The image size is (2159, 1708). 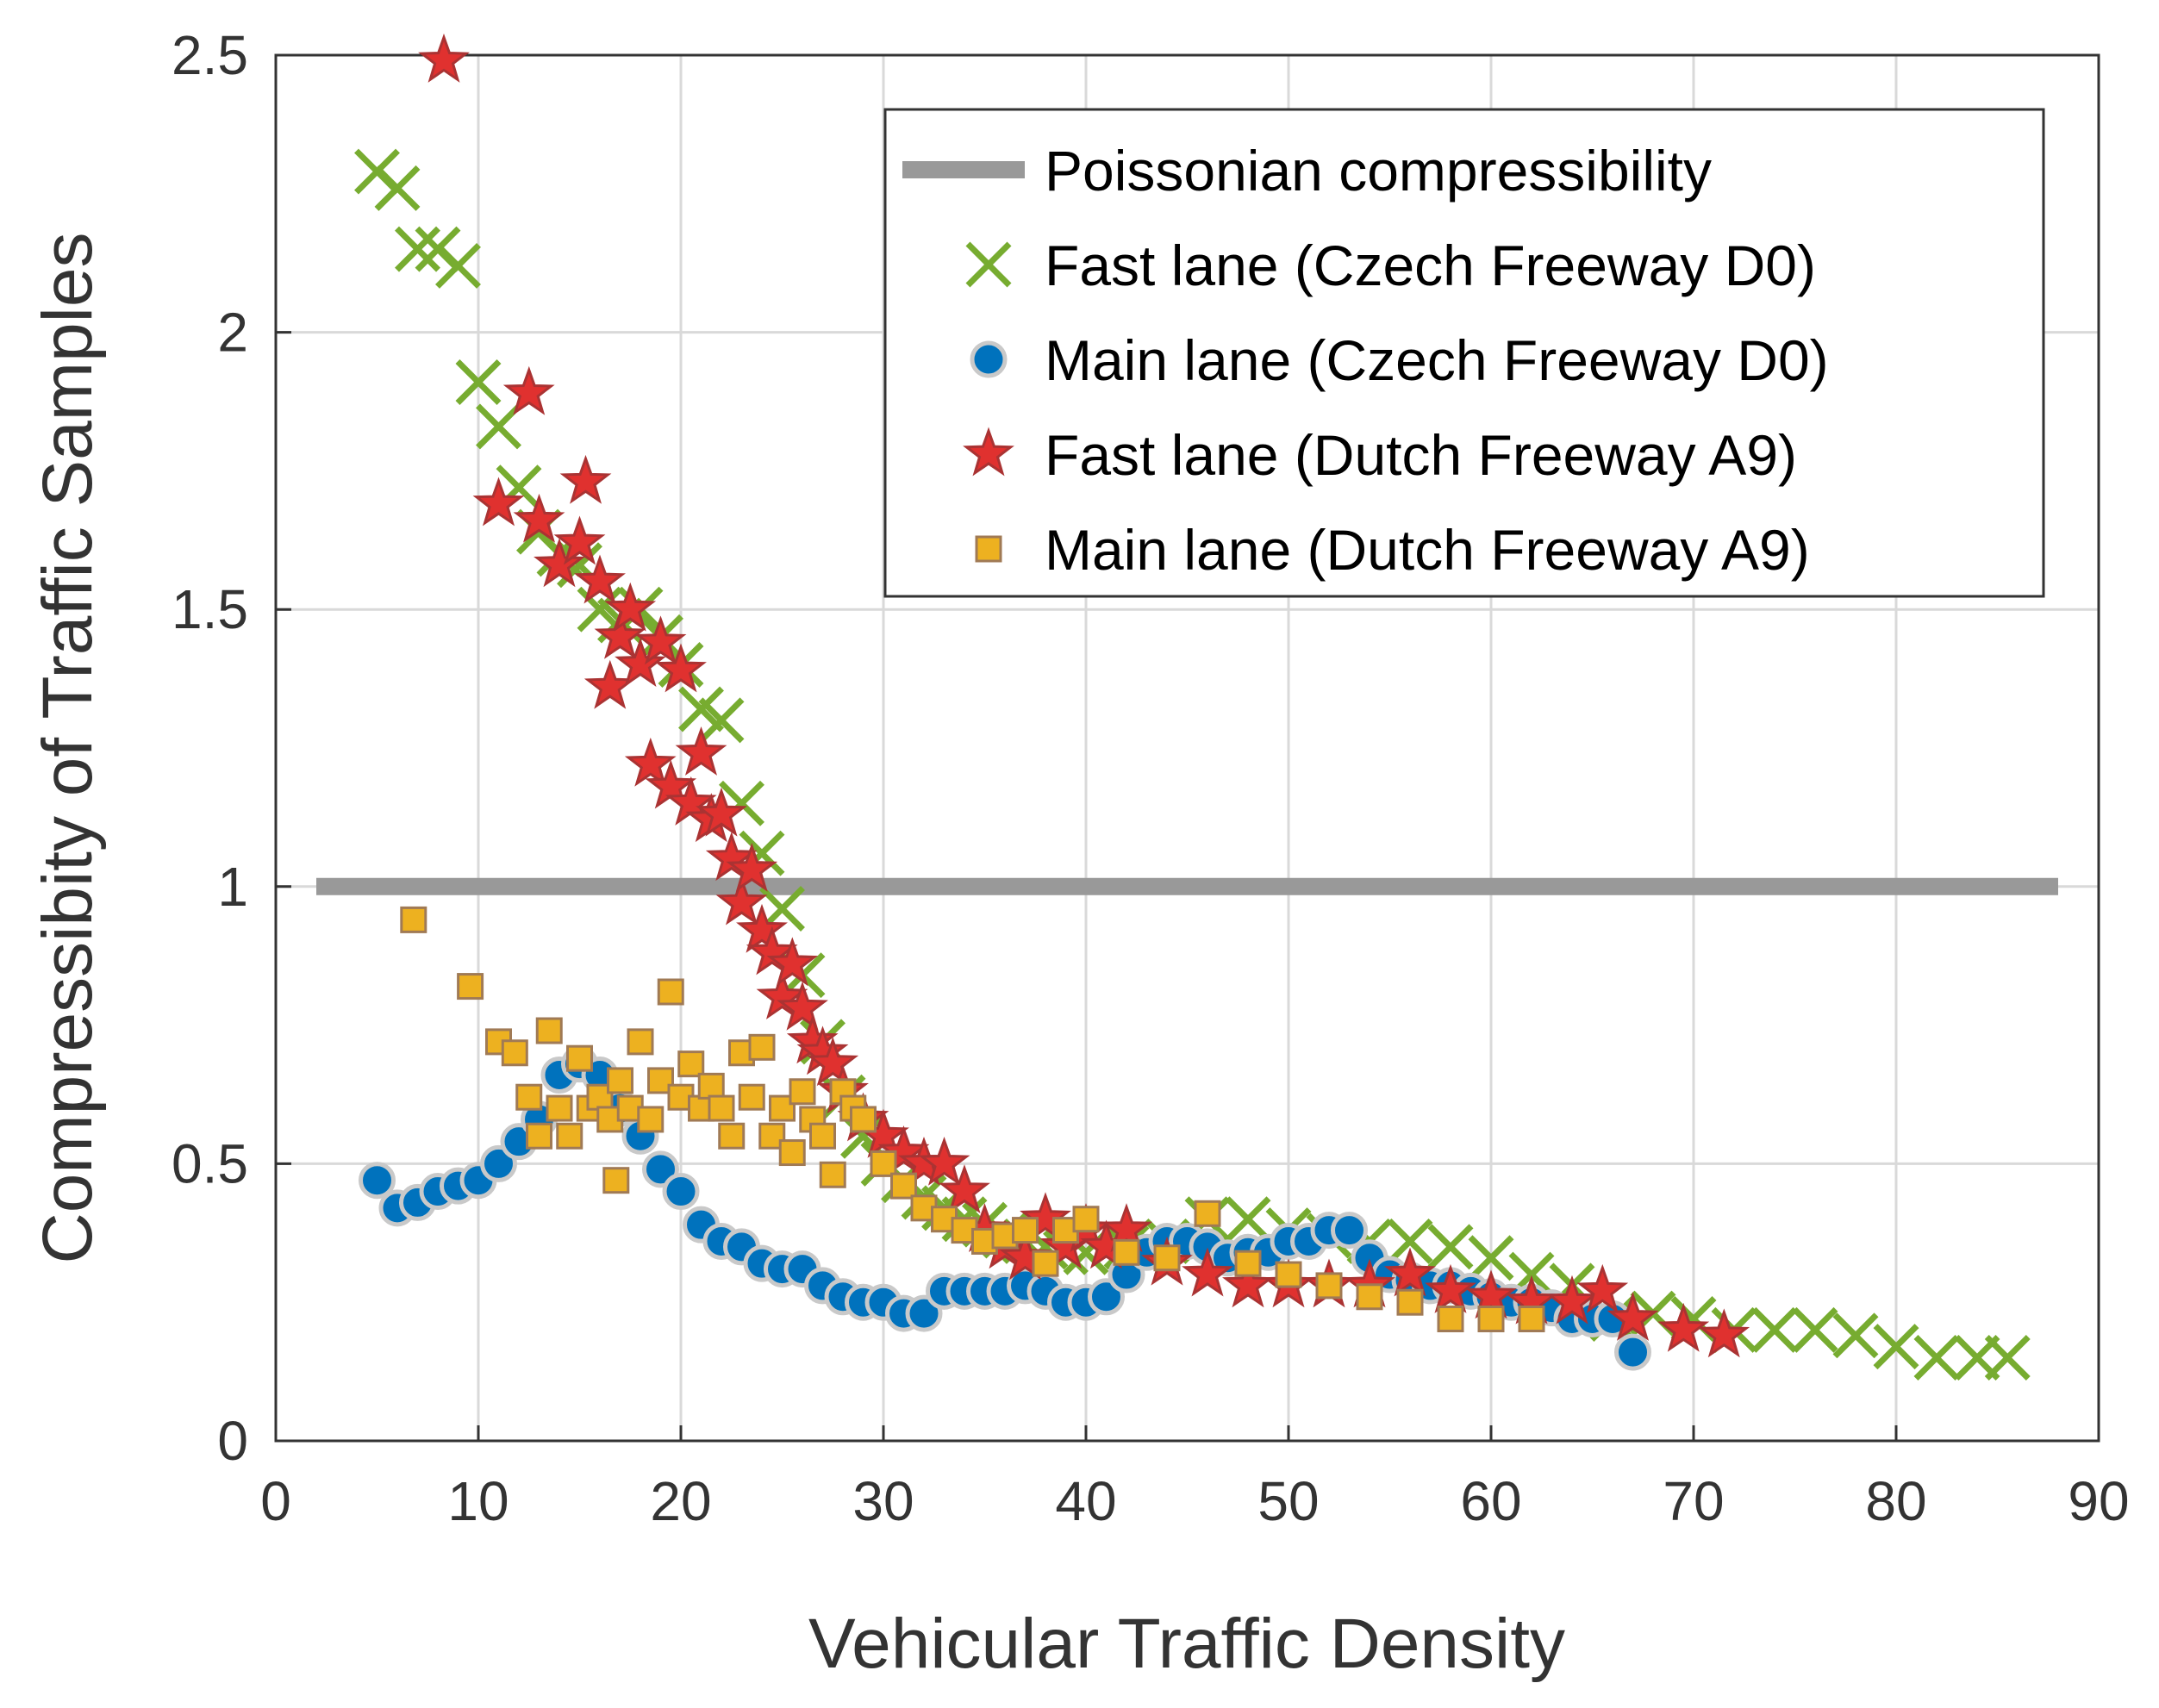 What do you see at coordinates (1427, 550) in the screenshot?
I see `legend-entry: Main lane (Dutch Freeway A9)` at bounding box center [1427, 550].